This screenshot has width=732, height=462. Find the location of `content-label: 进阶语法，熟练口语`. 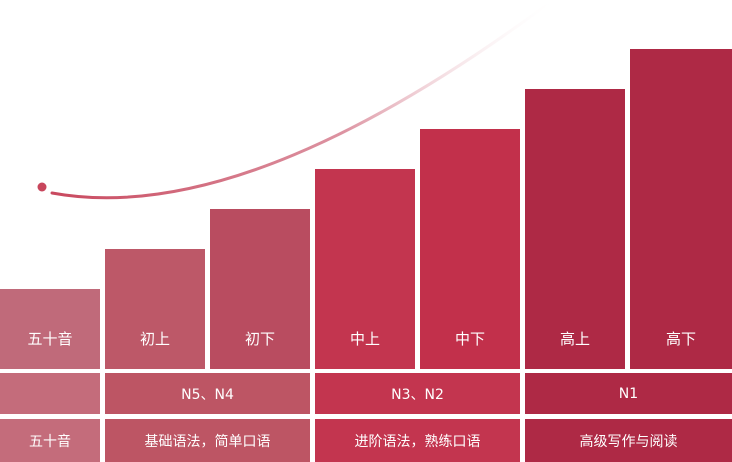

content-label: 进阶语法，熟练口语 is located at coordinates (417, 441).